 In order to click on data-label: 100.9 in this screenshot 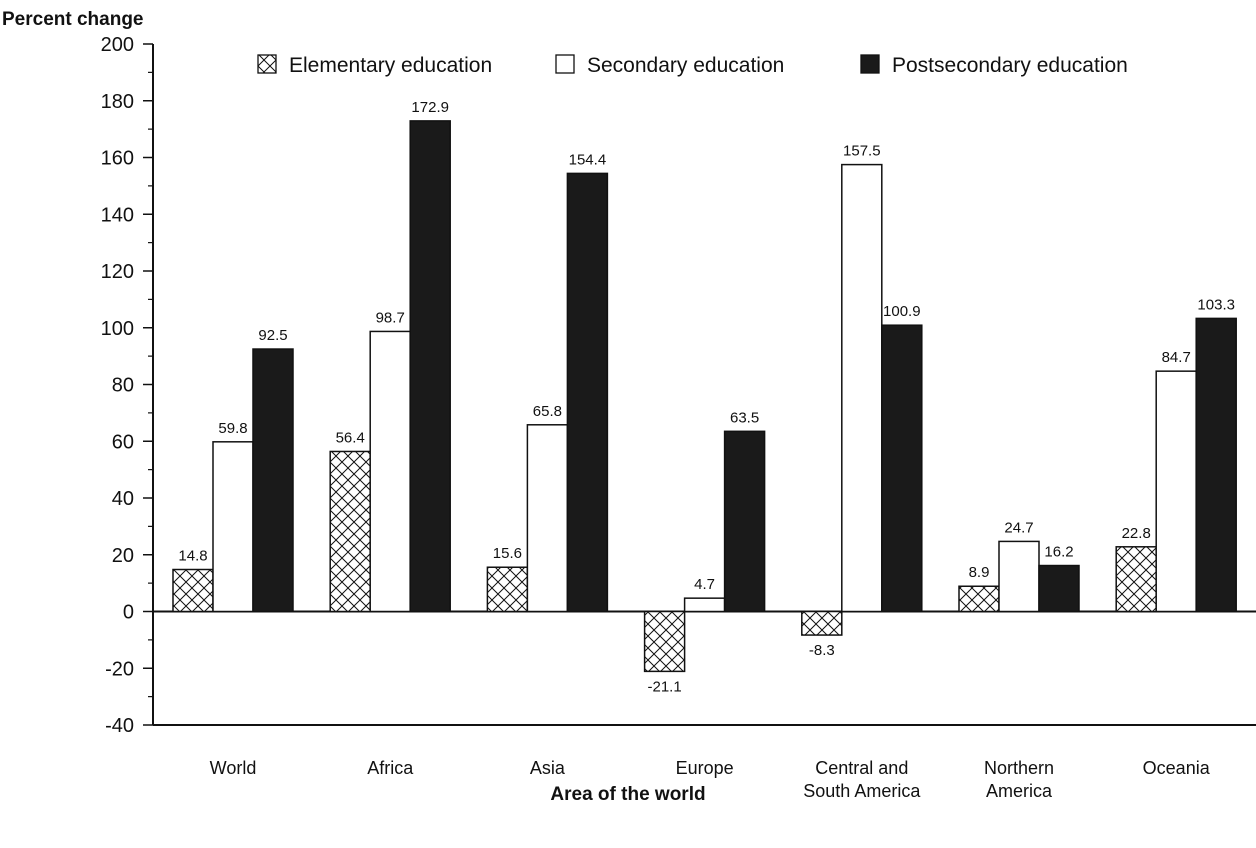, I will do `click(902, 311)`.